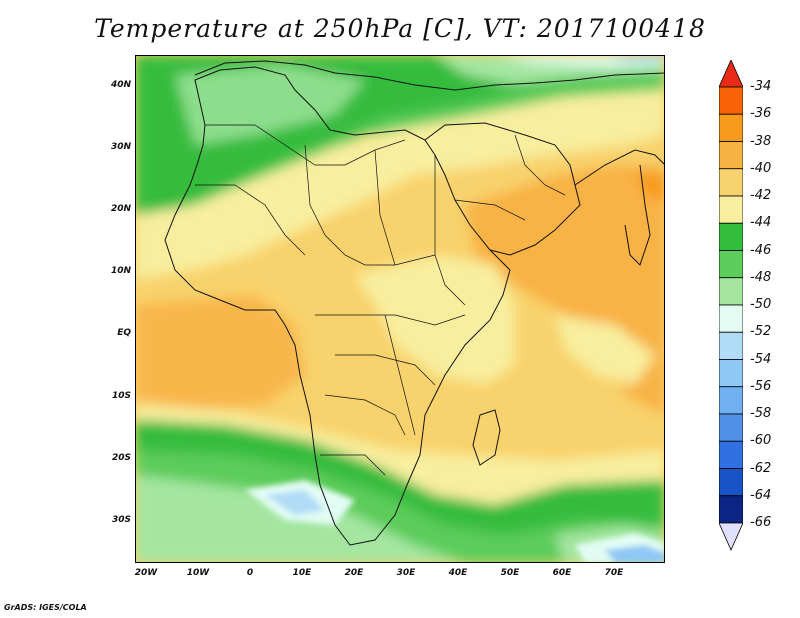 This screenshot has height=618, width=800. Describe the element at coordinates (120, 85) in the screenshot. I see `lat-tick-label: 40N` at that location.